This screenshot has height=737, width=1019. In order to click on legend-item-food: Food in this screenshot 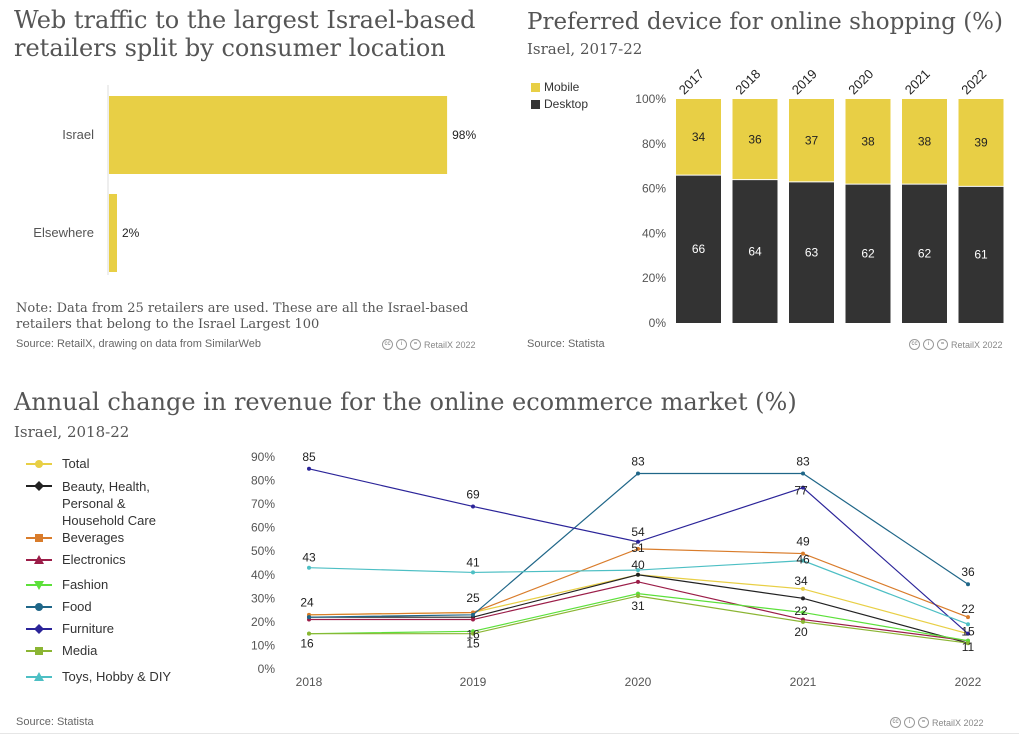, I will do `click(59, 606)`.